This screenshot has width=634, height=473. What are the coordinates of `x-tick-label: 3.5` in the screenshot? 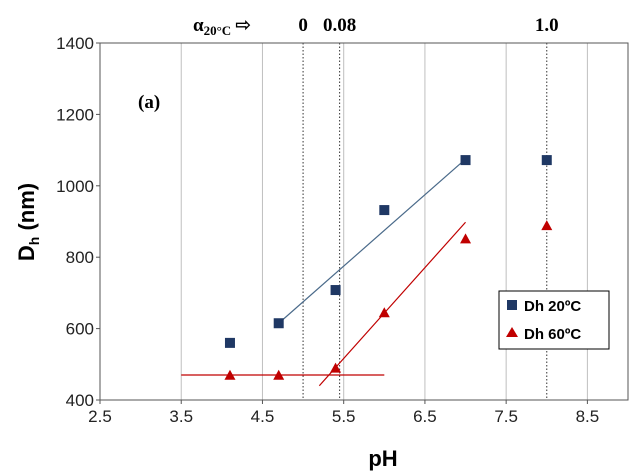 It's located at (181, 416).